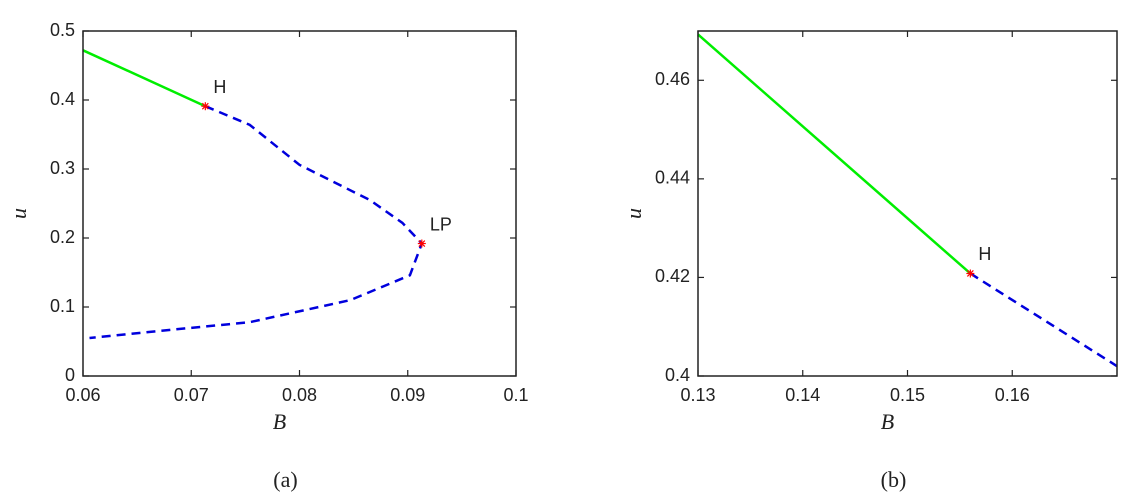  I want to click on y-tick-label: 0.46, so click(672, 79).